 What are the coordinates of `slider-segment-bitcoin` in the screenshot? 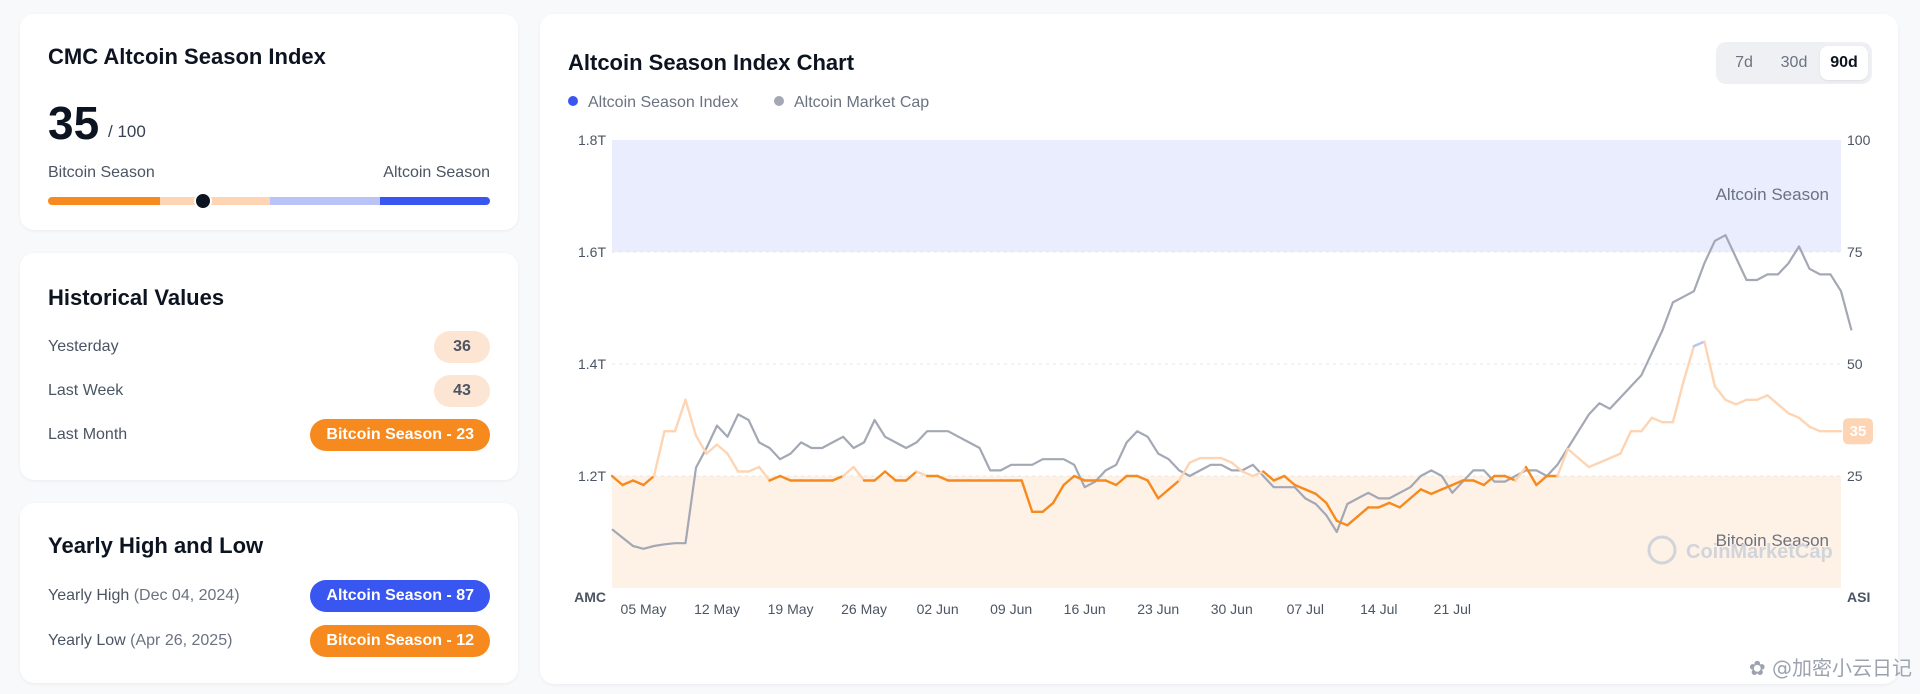 It's located at (104, 201).